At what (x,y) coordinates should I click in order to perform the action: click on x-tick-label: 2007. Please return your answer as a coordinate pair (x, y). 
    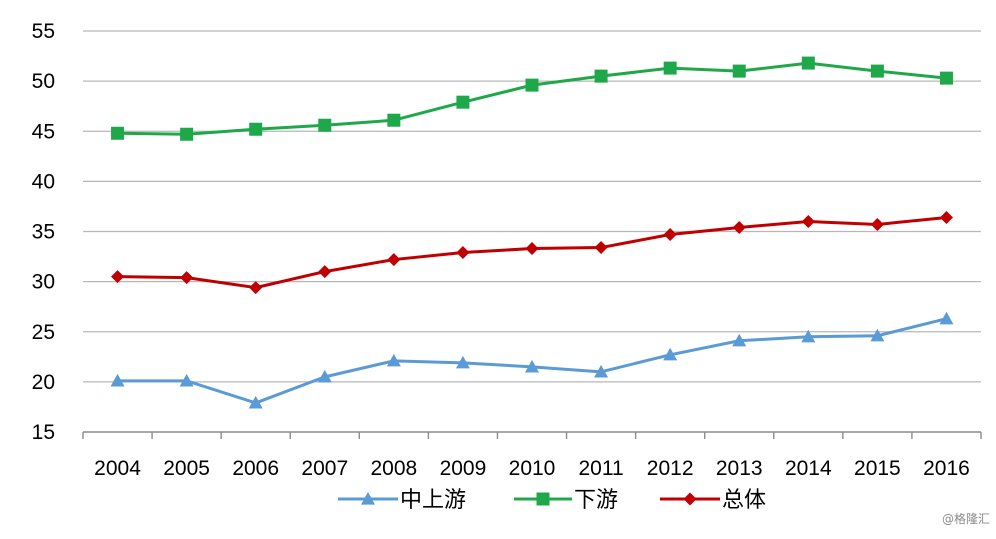
    Looking at the image, I should click on (324, 468).